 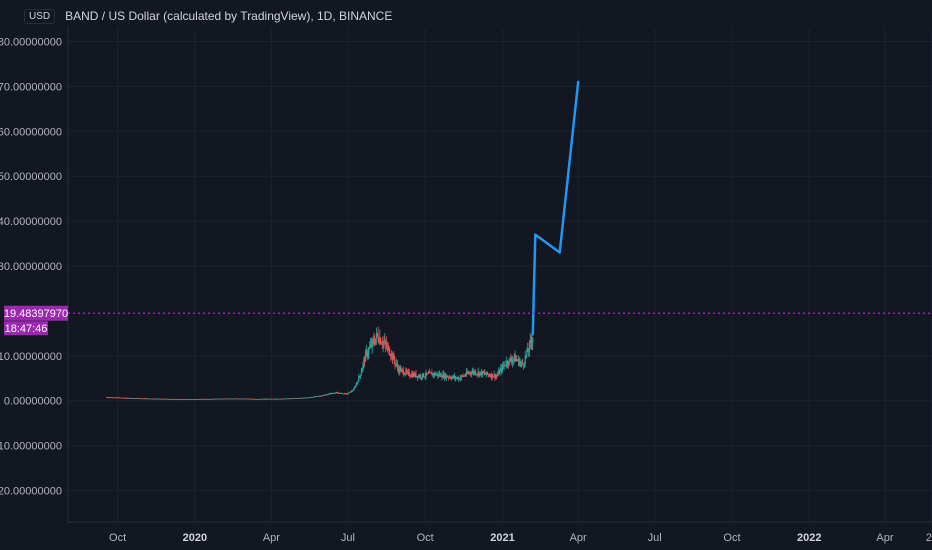 What do you see at coordinates (40, 16) in the screenshot?
I see `currency-badge: USD` at bounding box center [40, 16].